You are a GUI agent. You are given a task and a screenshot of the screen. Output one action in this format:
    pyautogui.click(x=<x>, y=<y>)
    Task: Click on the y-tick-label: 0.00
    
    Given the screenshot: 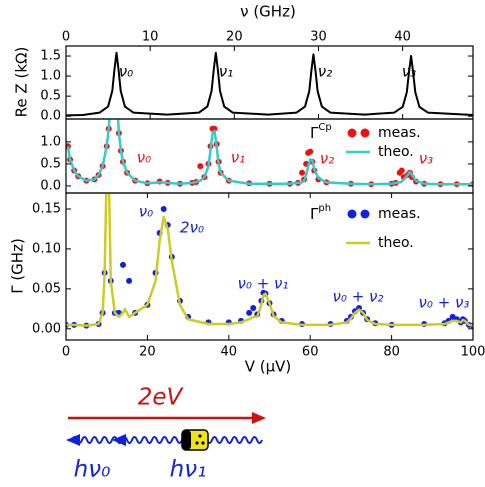 What is the action you would take?
    pyautogui.click(x=46, y=328)
    